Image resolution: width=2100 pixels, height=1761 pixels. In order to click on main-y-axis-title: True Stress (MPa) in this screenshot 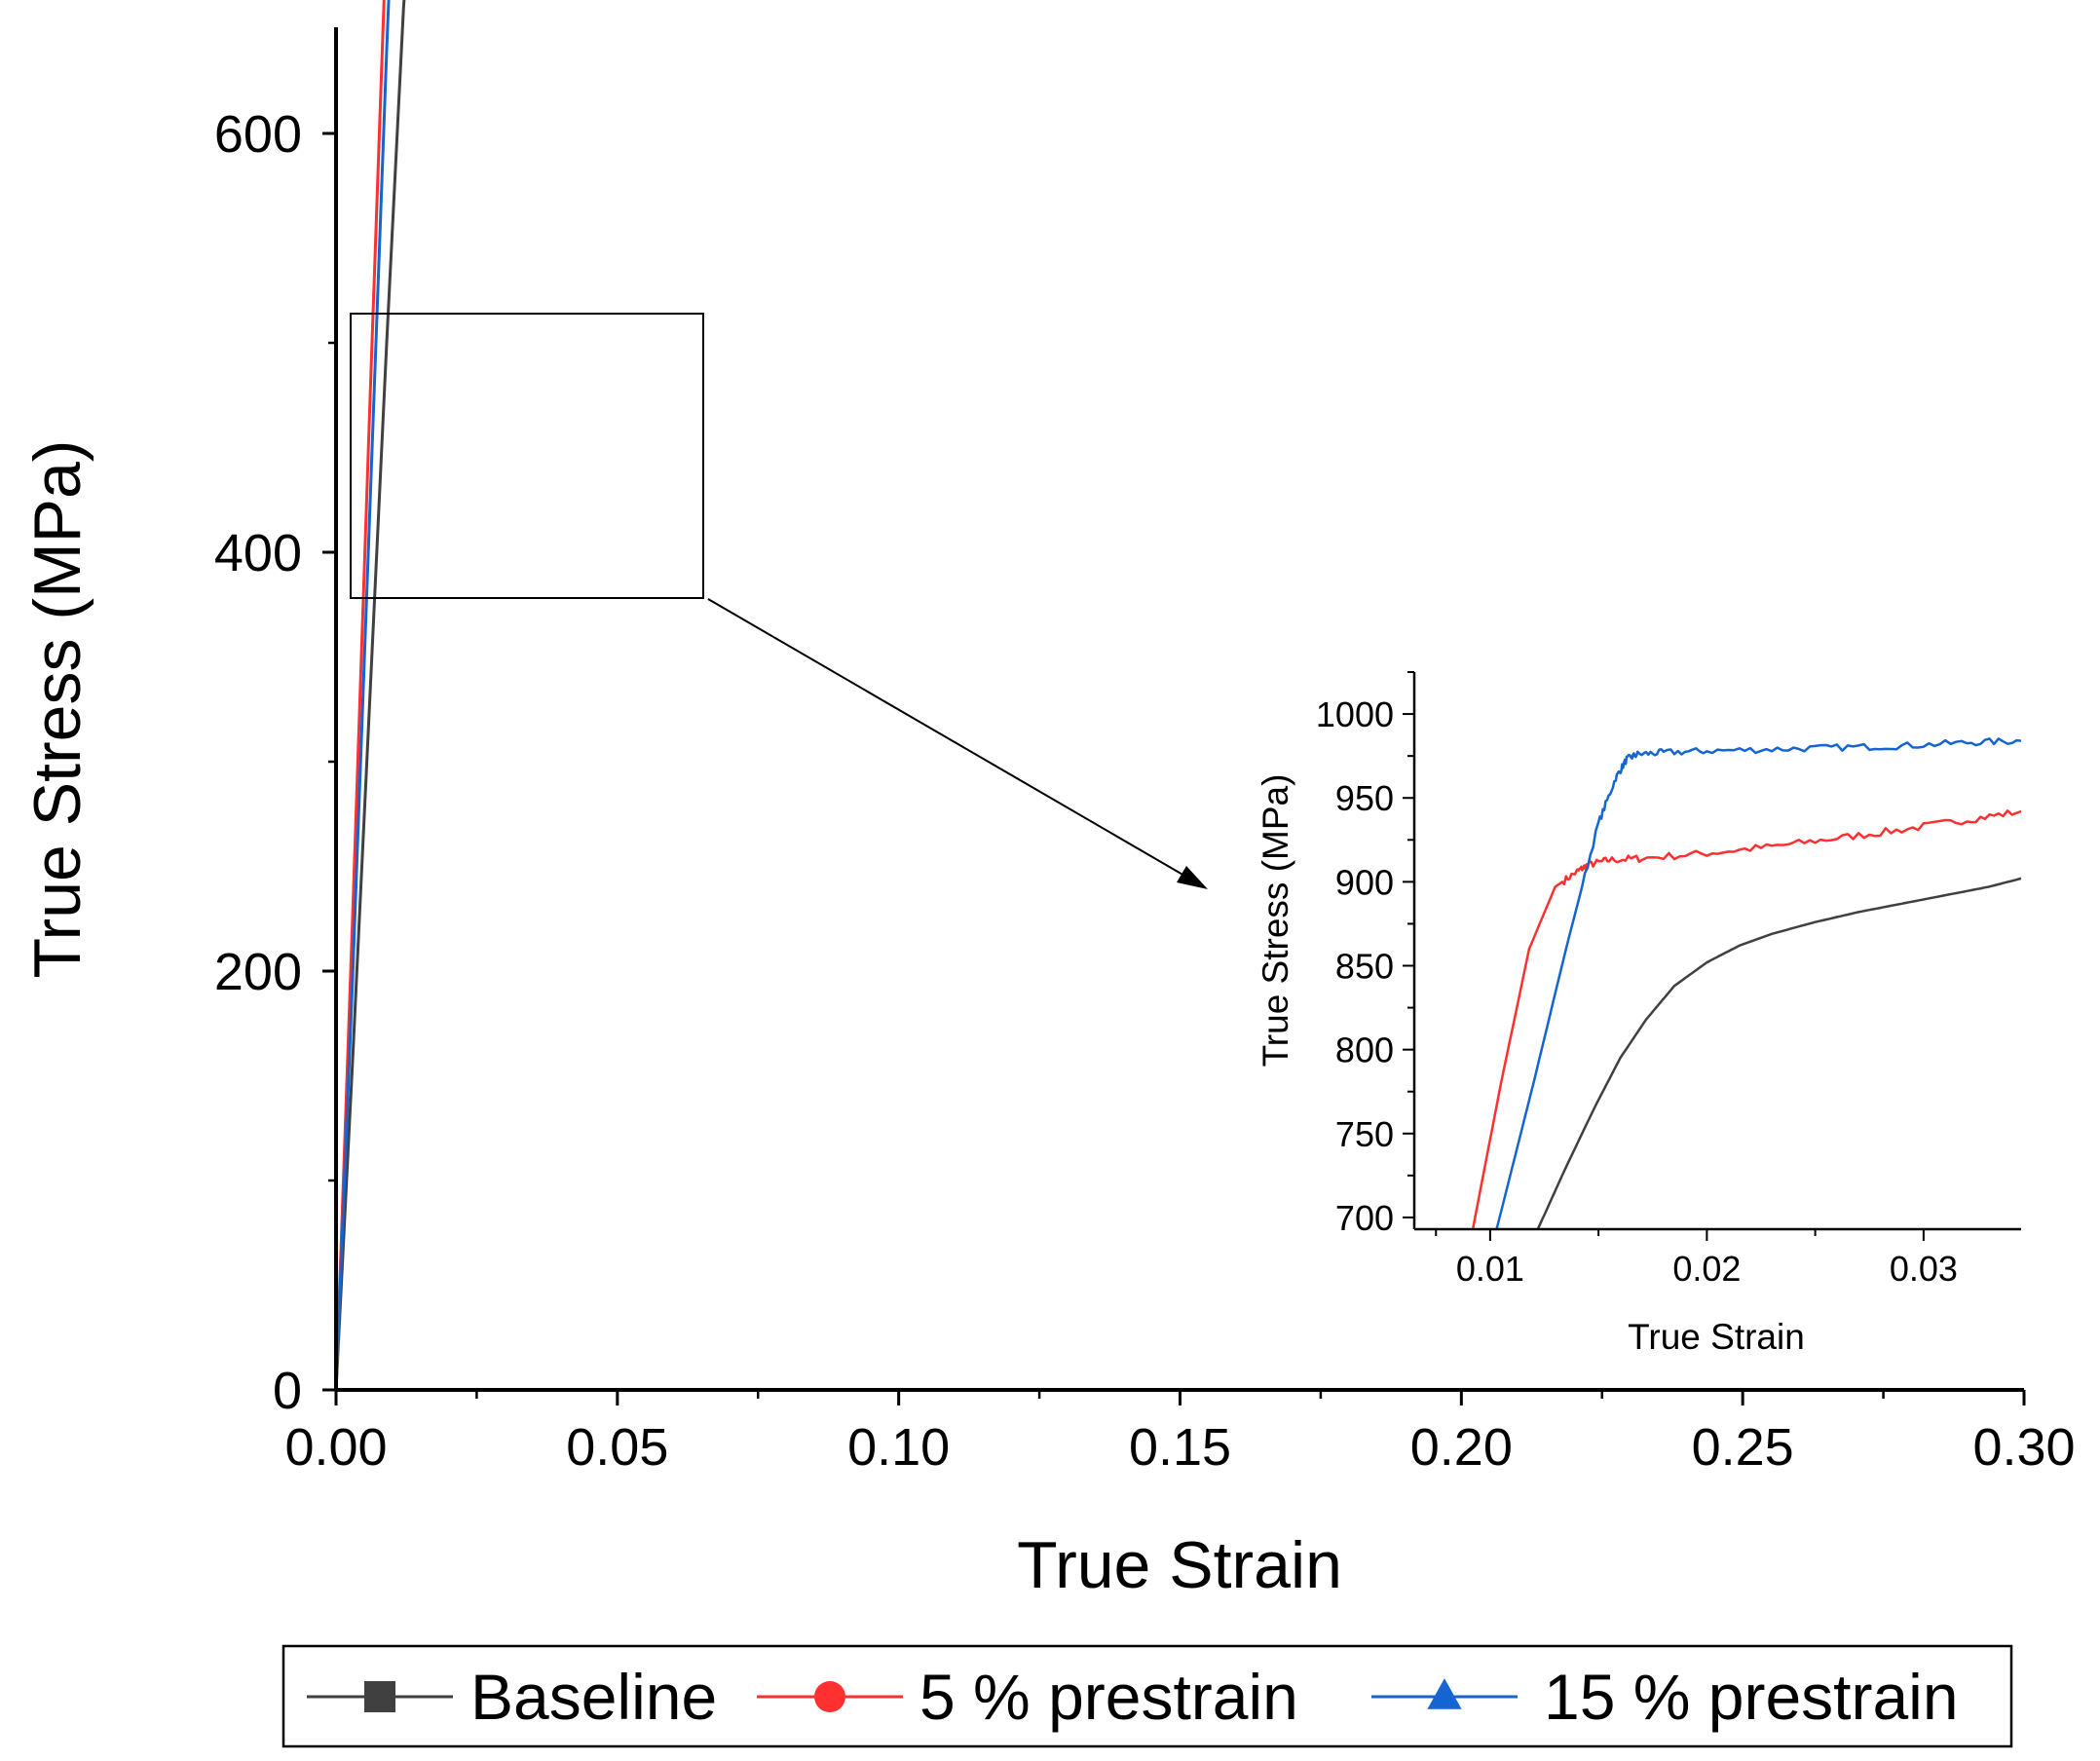, I will do `click(57, 709)`.